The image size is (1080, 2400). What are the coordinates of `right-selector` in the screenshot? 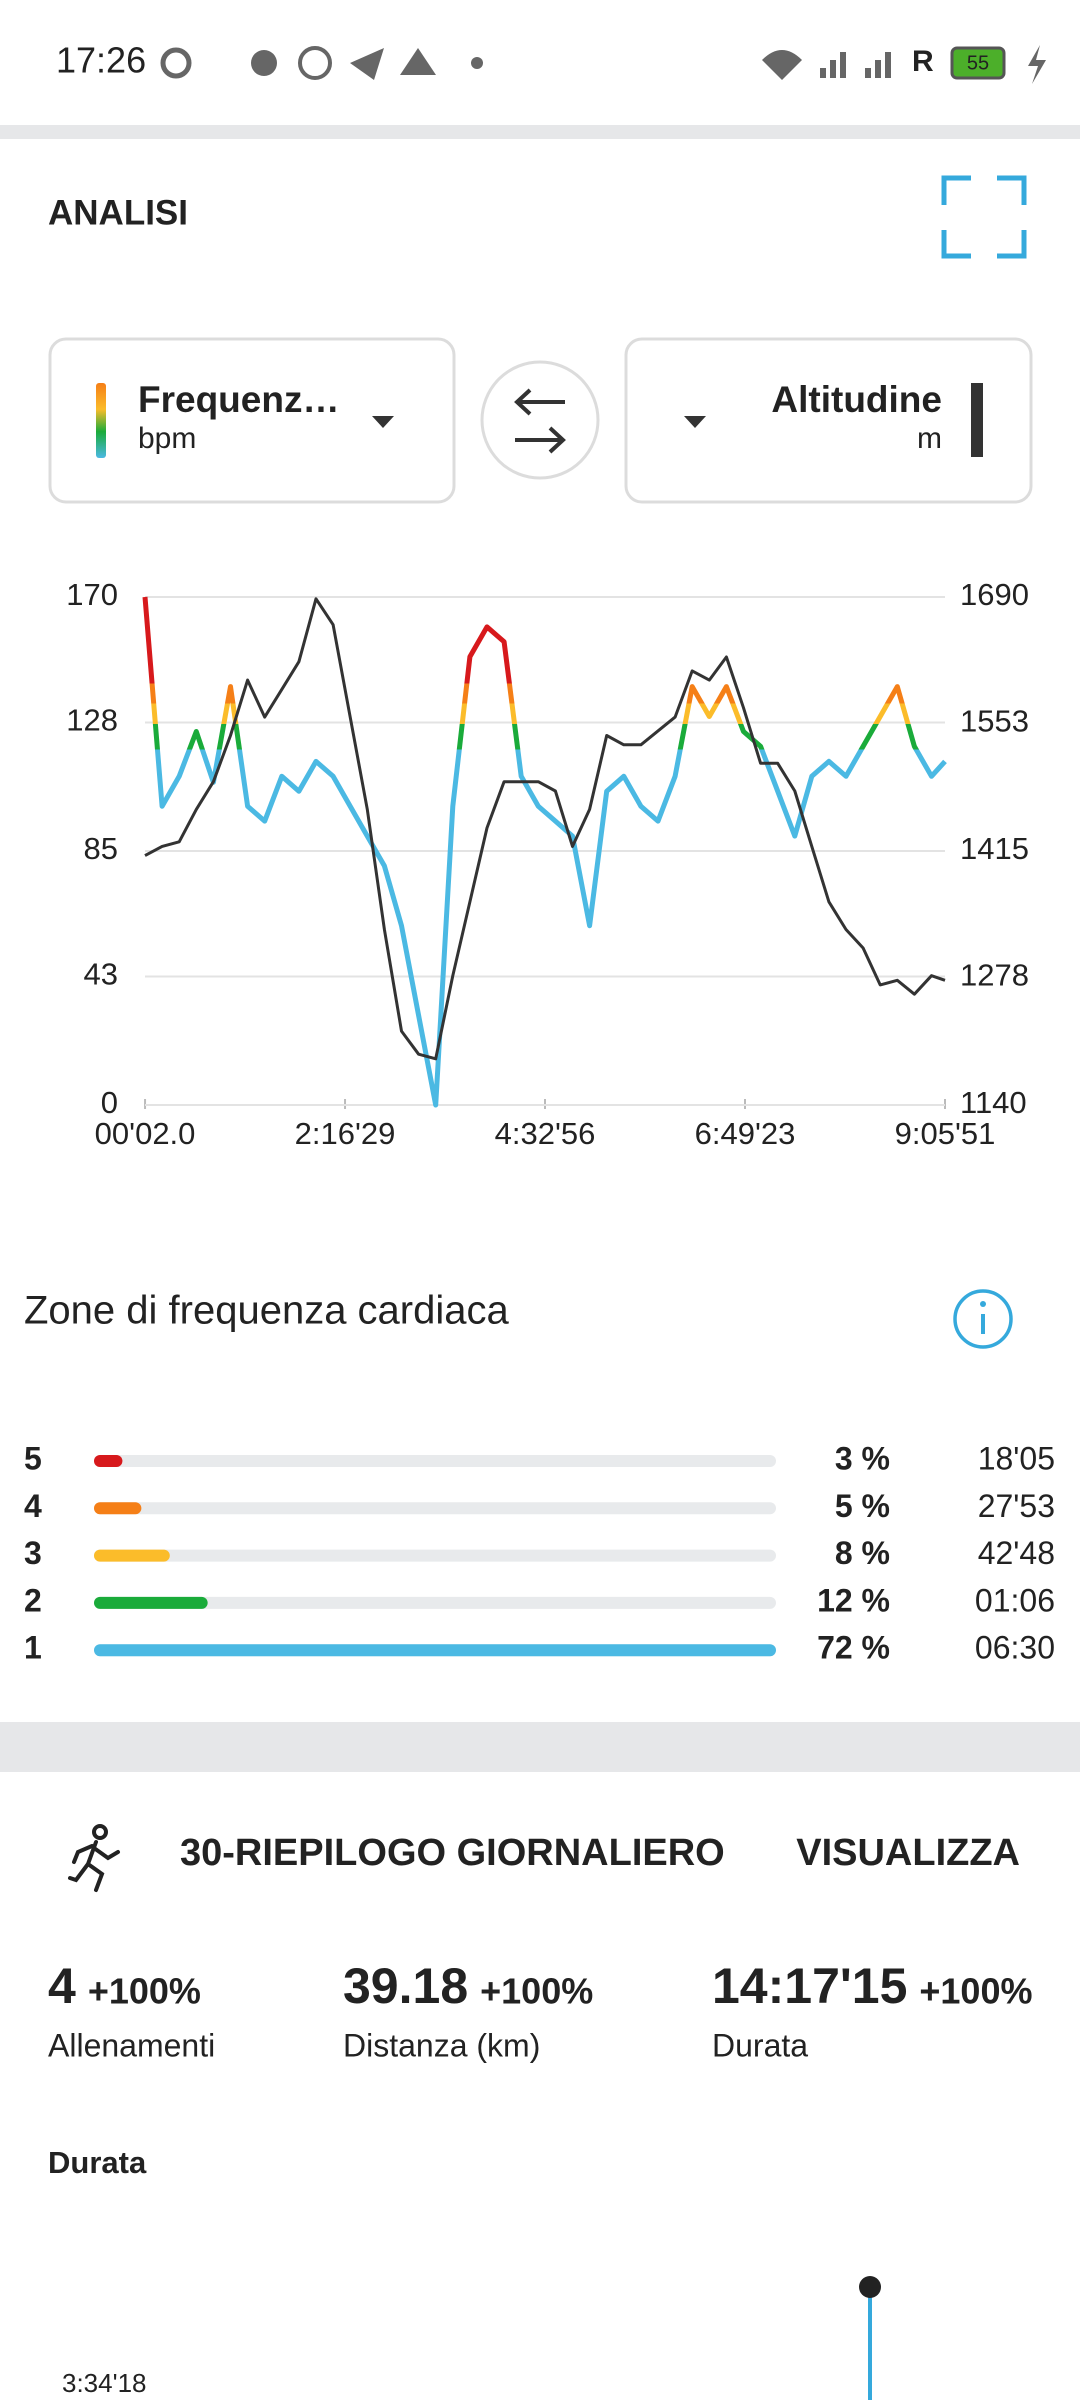 It's located at (828, 420).